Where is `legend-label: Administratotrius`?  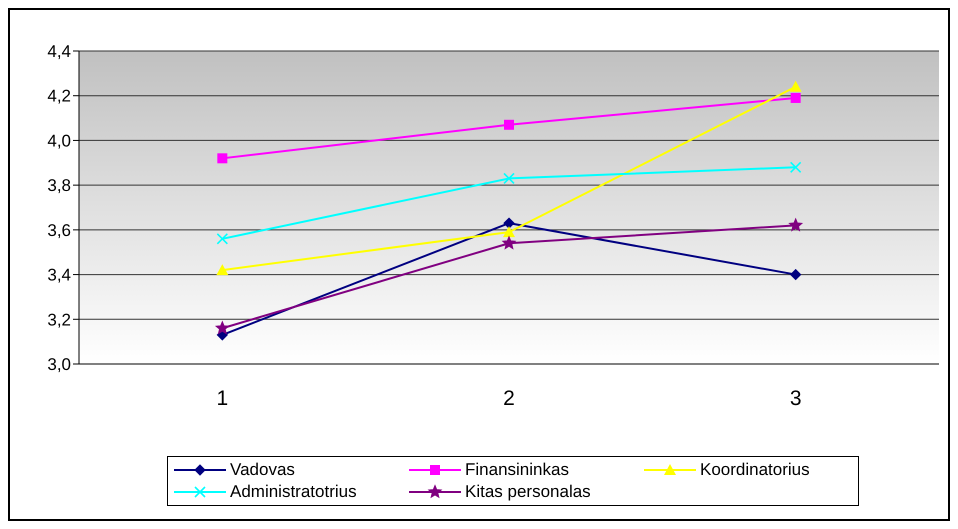 legend-label: Administratotrius is located at coordinates (293, 492).